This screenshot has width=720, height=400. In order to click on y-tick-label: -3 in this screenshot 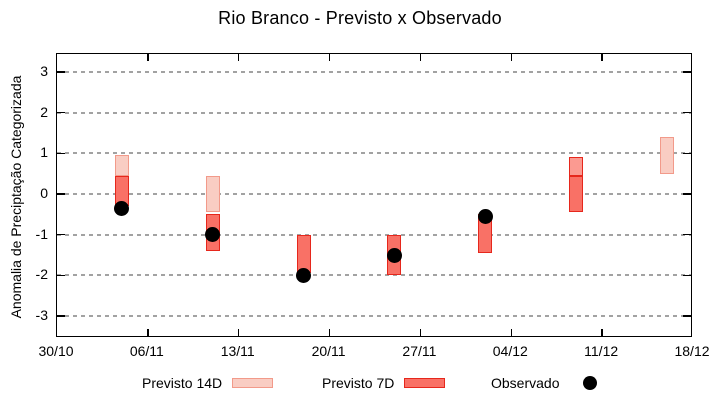, I will do `click(41, 315)`.